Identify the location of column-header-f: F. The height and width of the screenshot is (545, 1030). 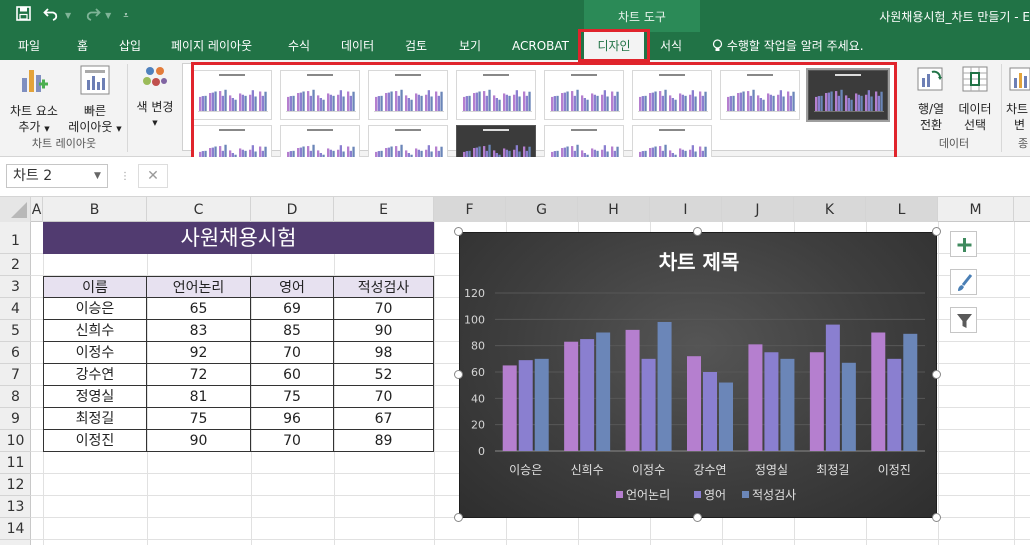
(470, 209).